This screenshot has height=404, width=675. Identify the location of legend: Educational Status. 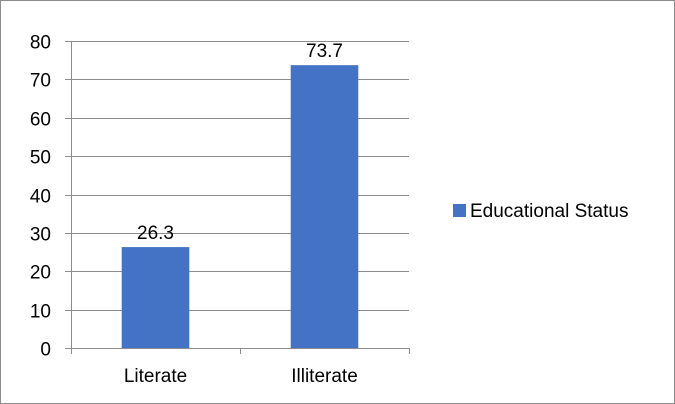
(540, 211).